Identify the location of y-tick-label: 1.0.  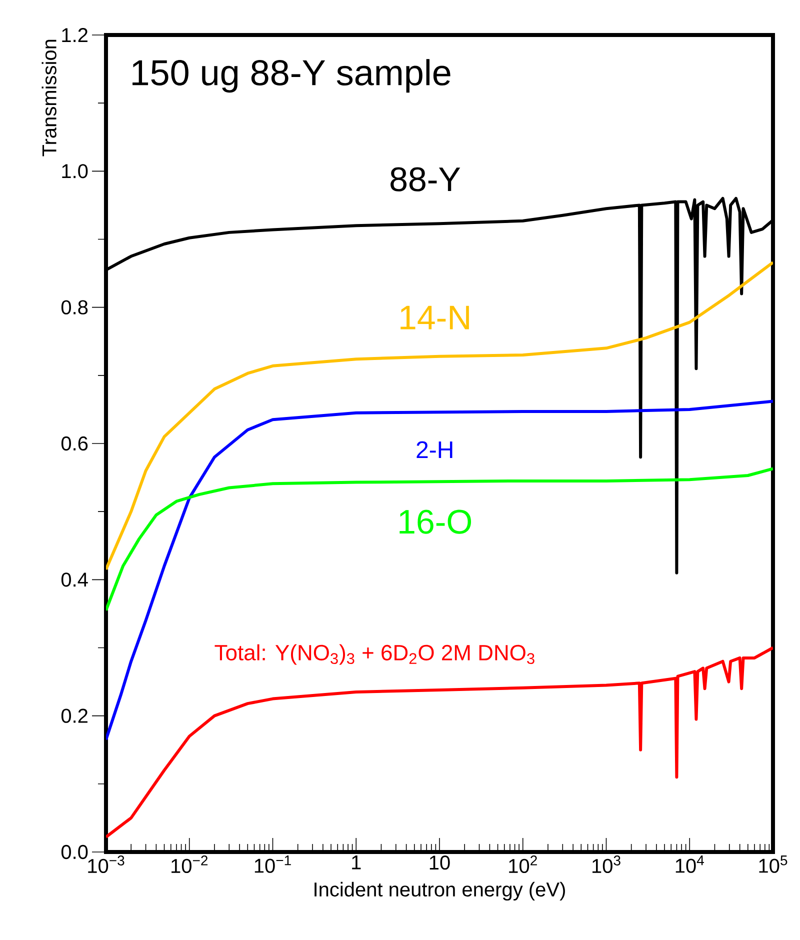
(75, 171).